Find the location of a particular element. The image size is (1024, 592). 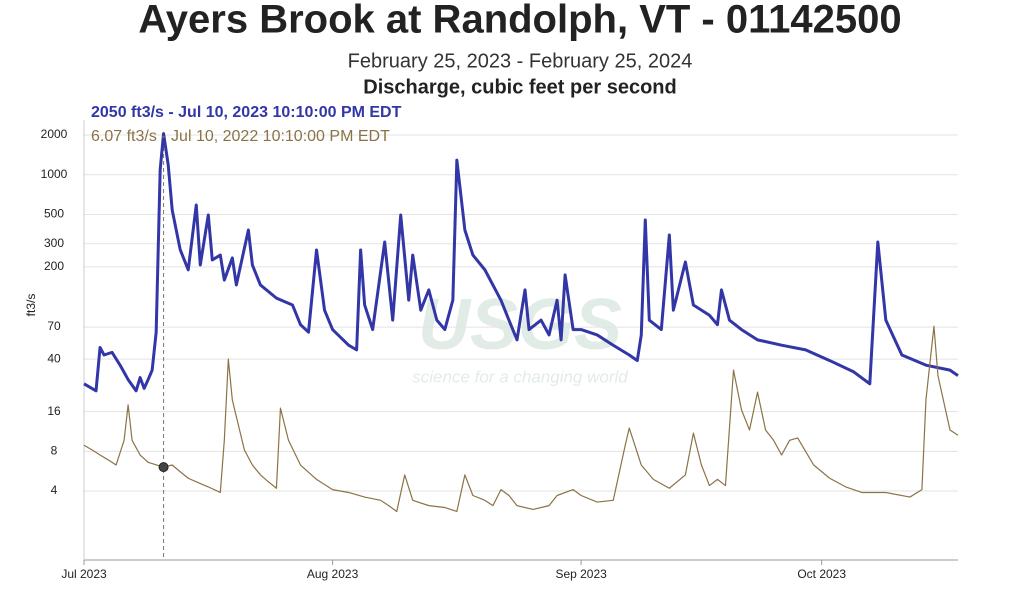

y-tick-label: 200 is located at coordinates (54, 266).